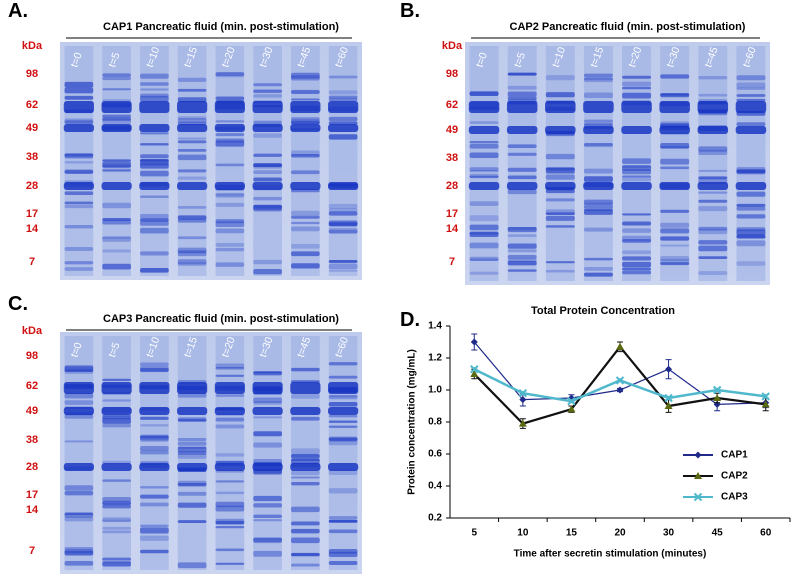 Image resolution: width=800 pixels, height=582 pixels. Describe the element at coordinates (76, 60) in the screenshot. I see `lane-label: t=0` at that location.